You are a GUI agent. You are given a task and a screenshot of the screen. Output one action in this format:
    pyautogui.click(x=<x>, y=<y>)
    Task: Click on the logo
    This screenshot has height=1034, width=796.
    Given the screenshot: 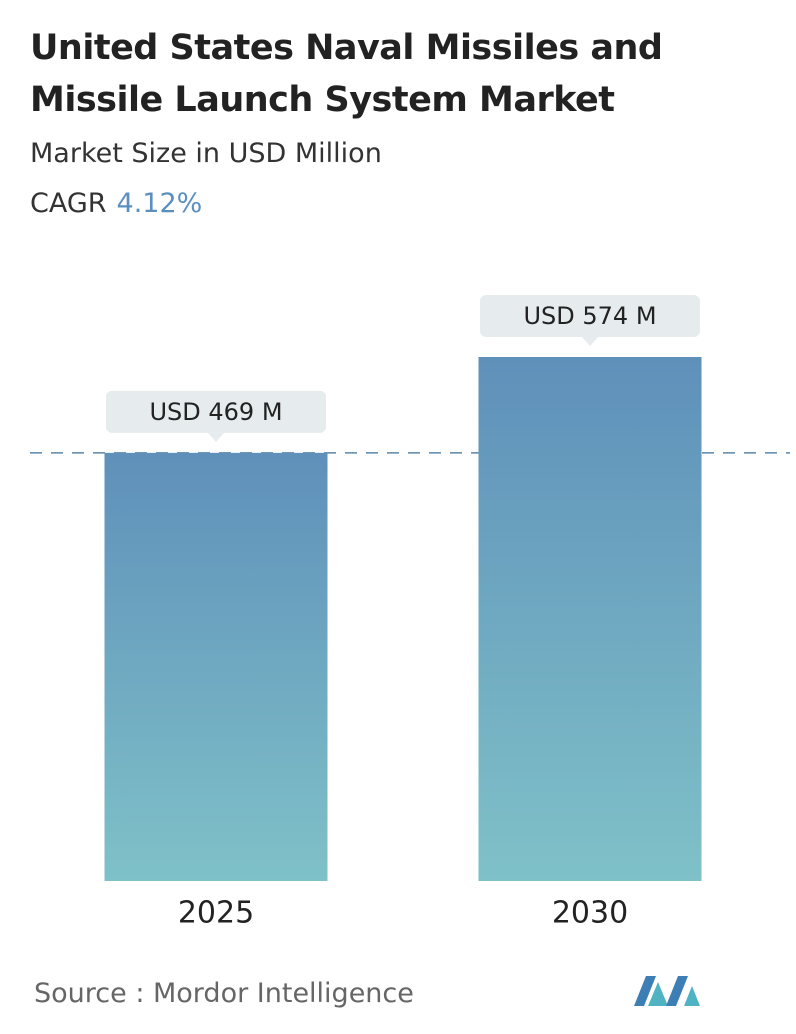 What is the action you would take?
    pyautogui.click(x=667, y=991)
    